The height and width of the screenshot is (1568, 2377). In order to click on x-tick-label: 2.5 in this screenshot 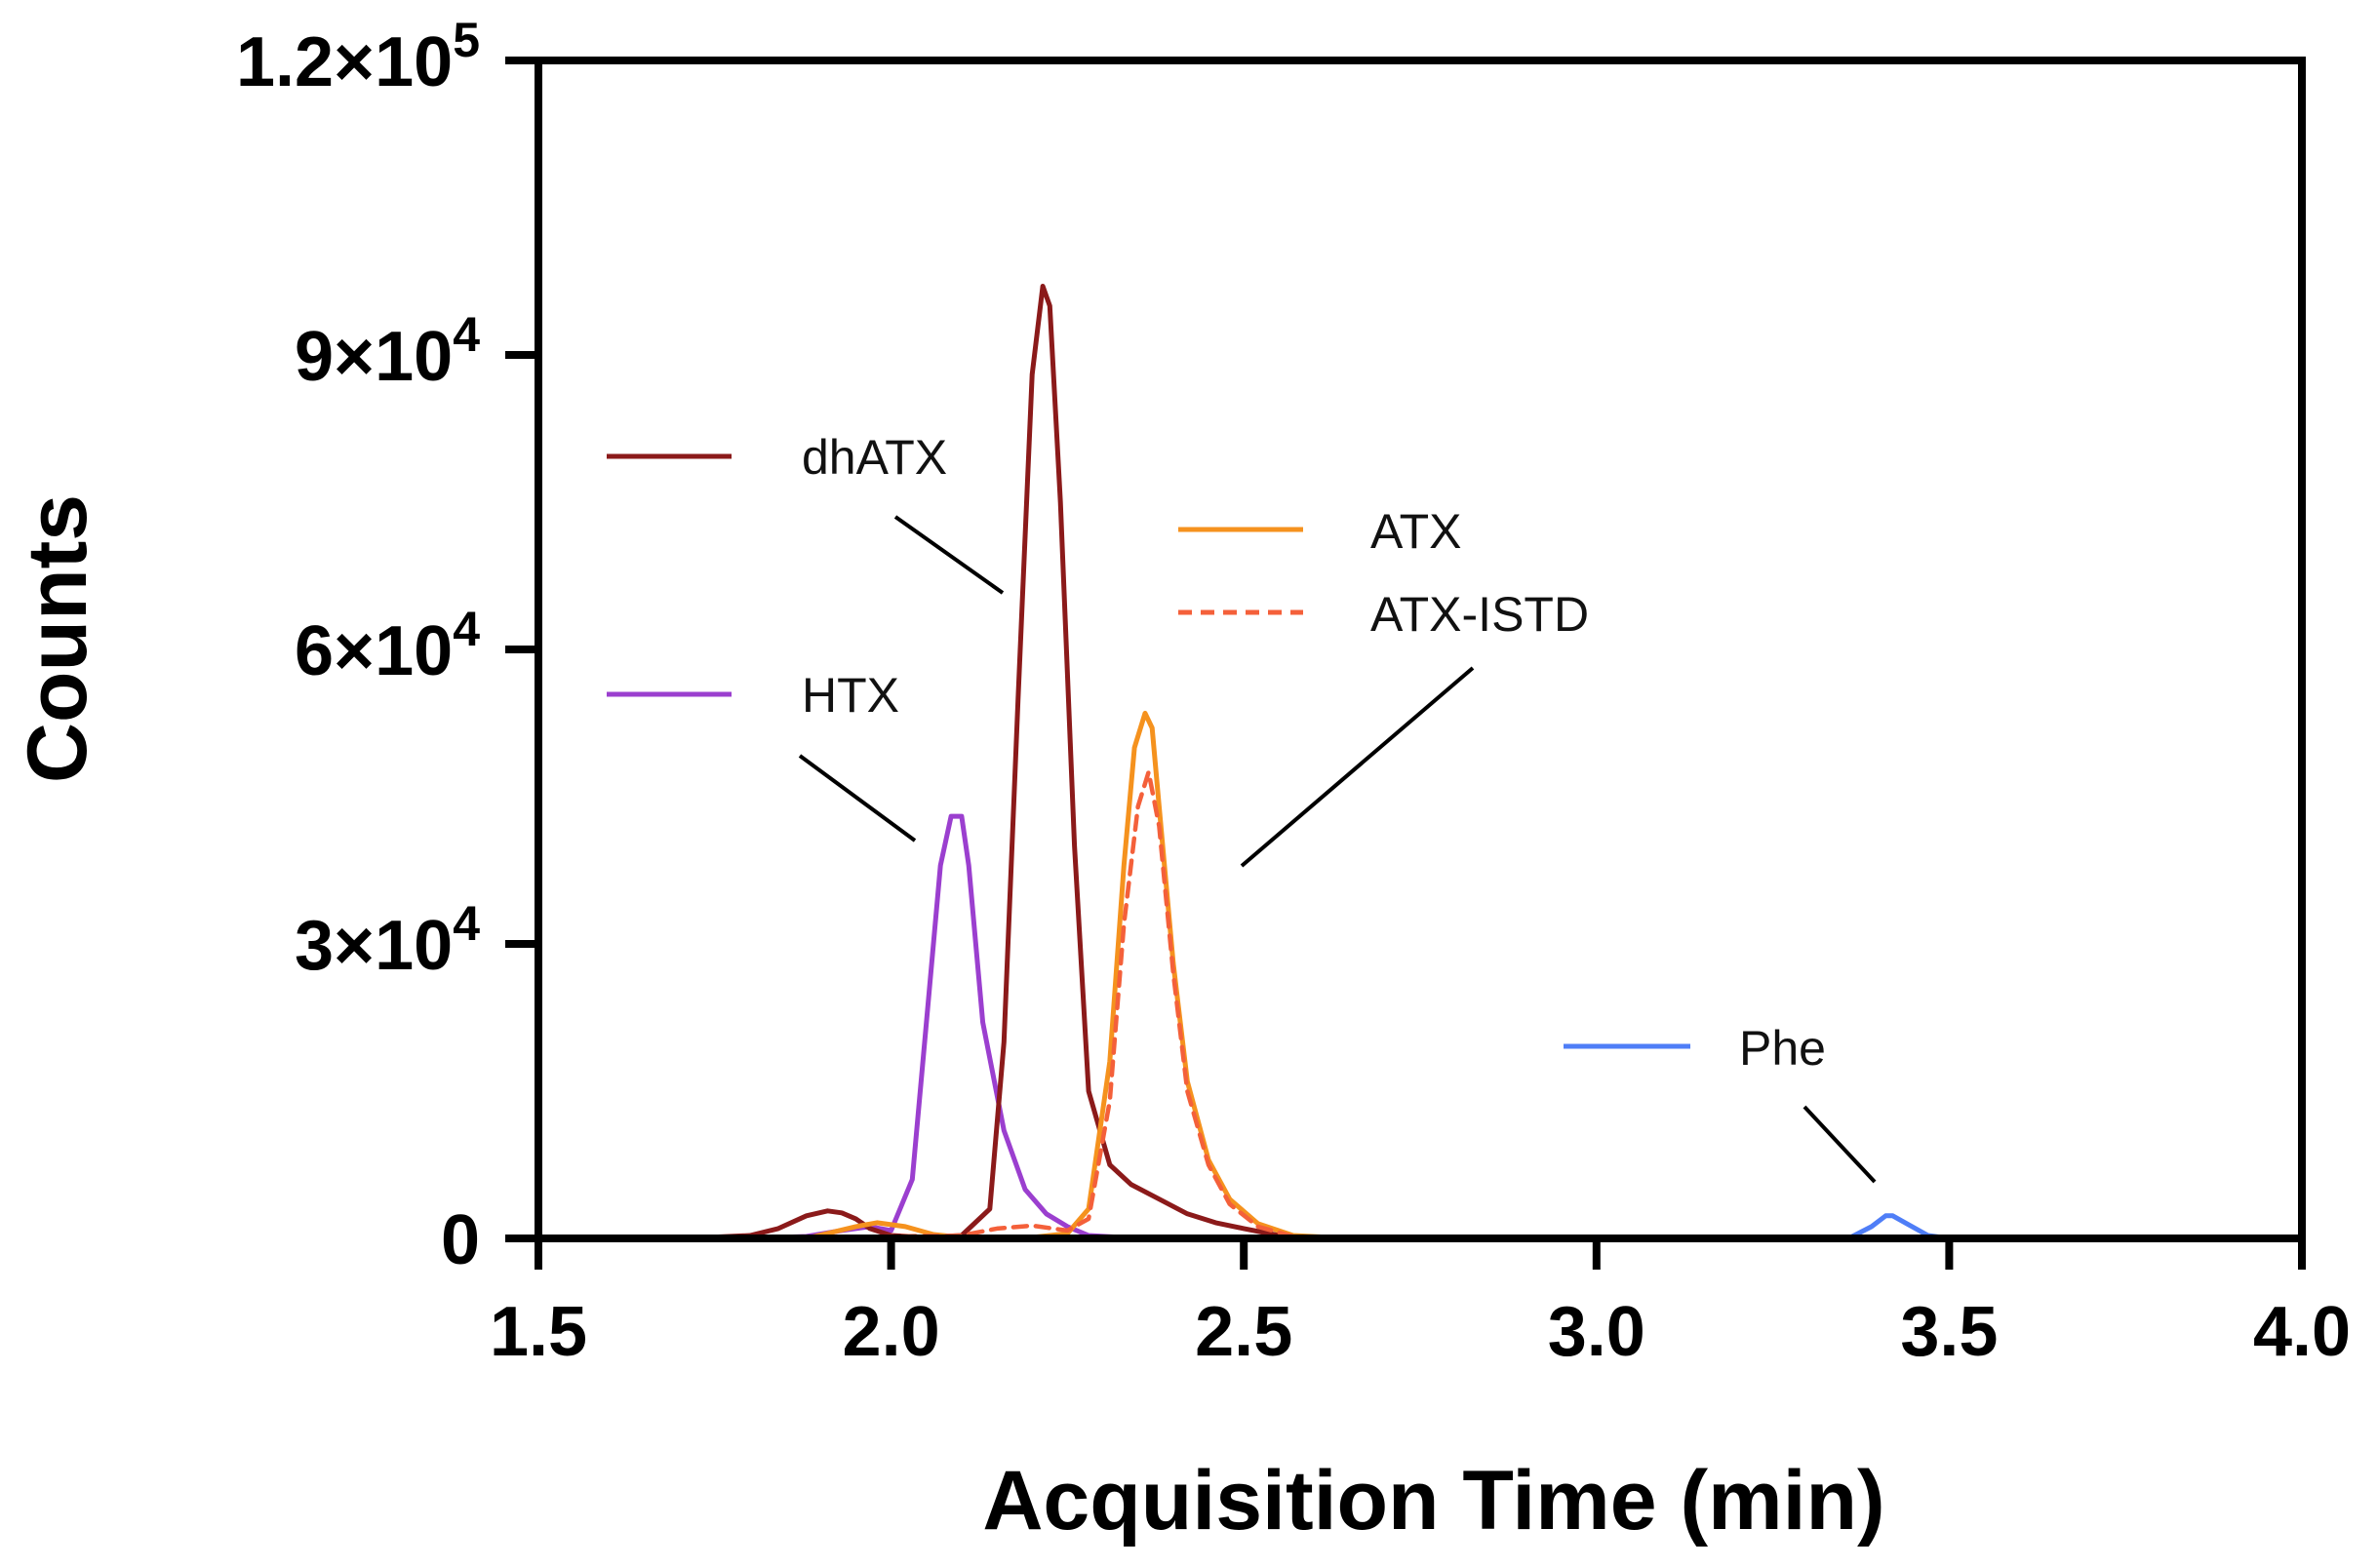, I will do `click(1243, 1332)`.